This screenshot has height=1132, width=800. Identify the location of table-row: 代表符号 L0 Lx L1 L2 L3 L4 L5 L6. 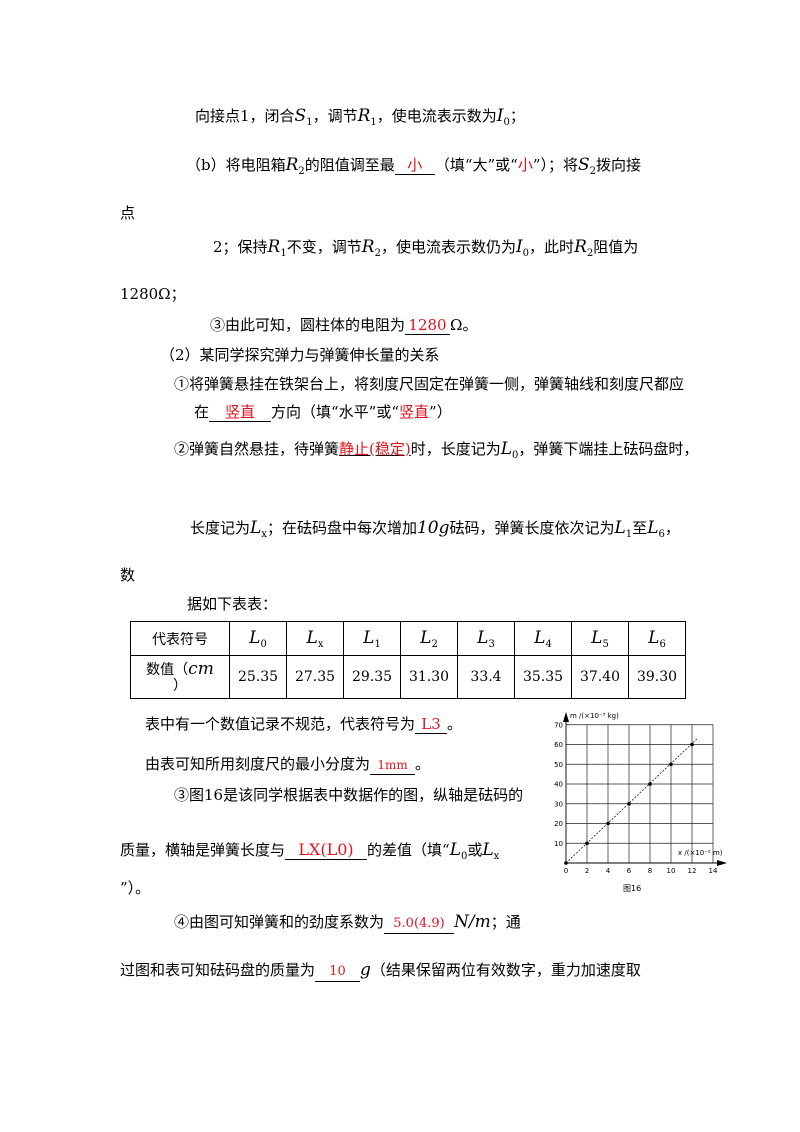
(408, 638).